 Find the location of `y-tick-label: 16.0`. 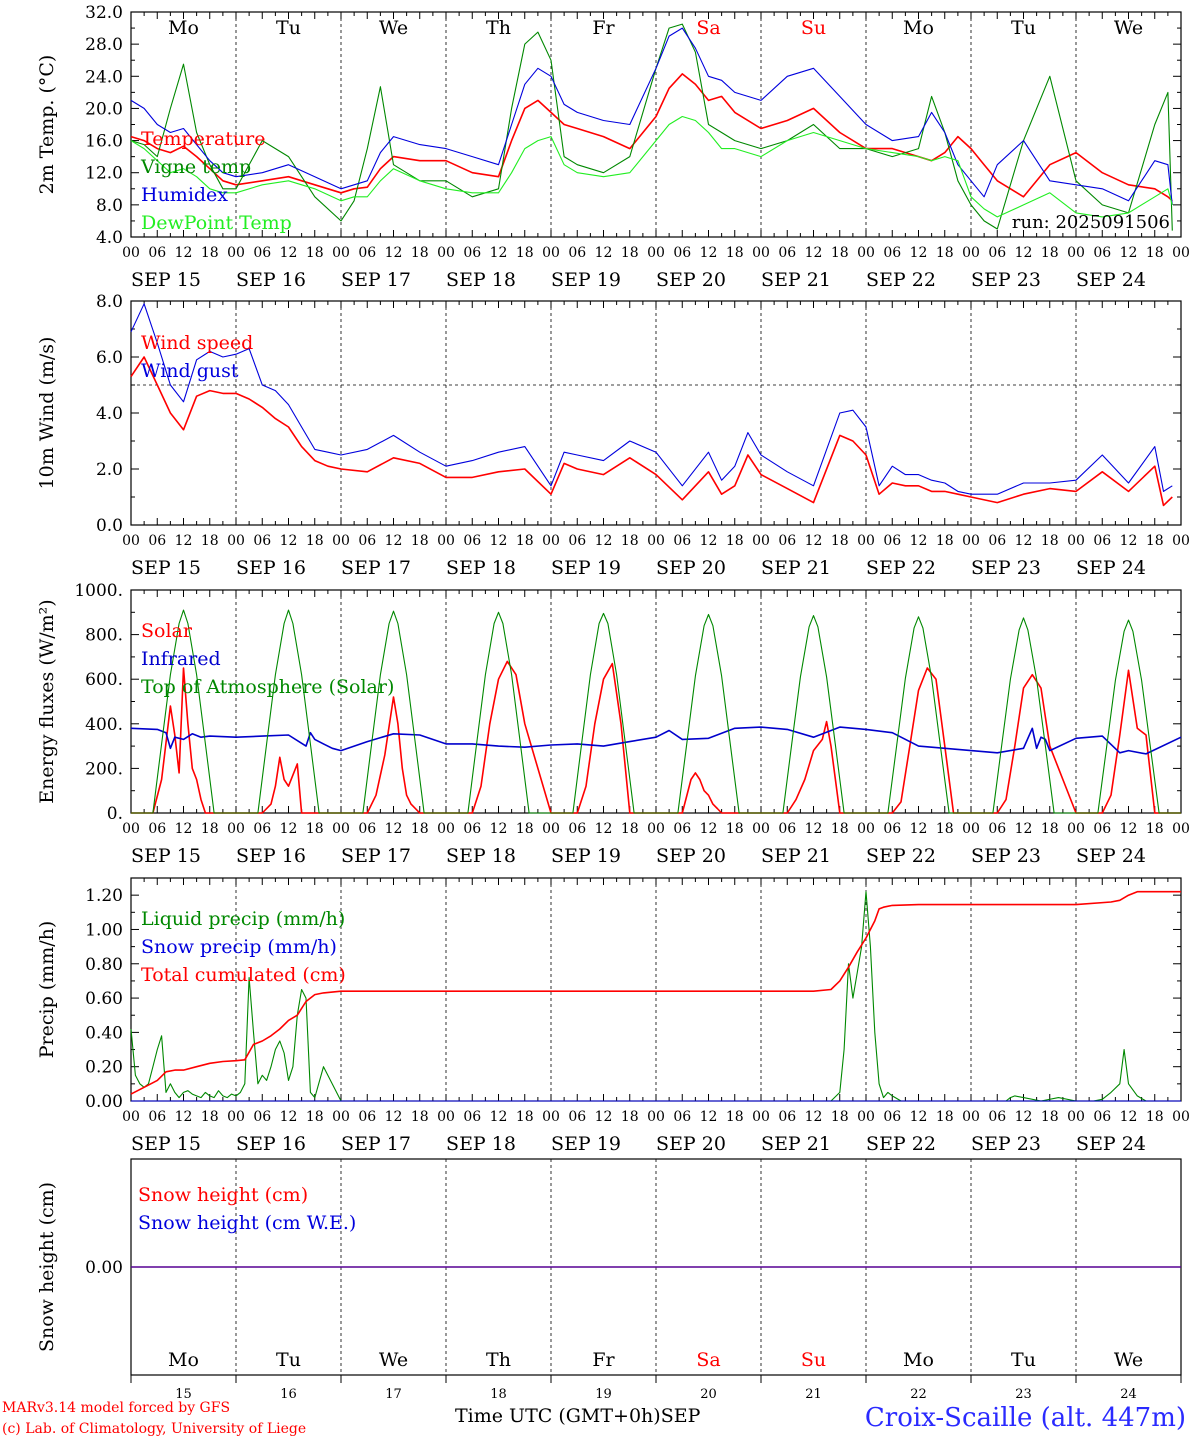

y-tick-label: 16.0 is located at coordinates (104, 142).